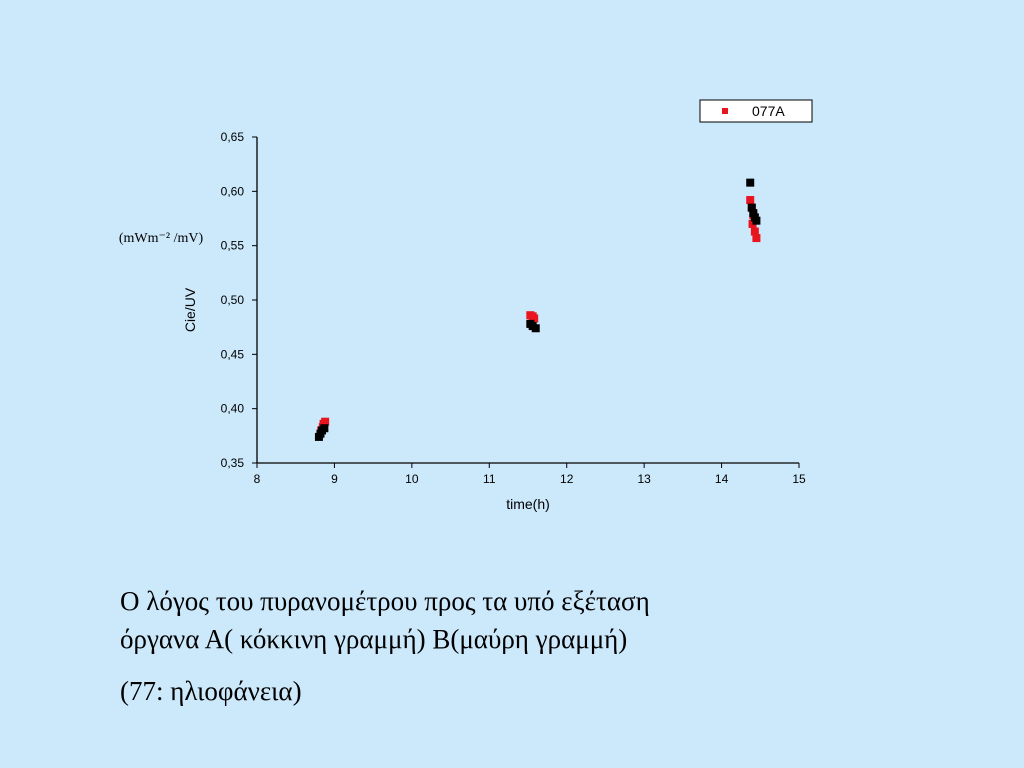  What do you see at coordinates (412, 479) in the screenshot?
I see `x-tick-label: 10` at bounding box center [412, 479].